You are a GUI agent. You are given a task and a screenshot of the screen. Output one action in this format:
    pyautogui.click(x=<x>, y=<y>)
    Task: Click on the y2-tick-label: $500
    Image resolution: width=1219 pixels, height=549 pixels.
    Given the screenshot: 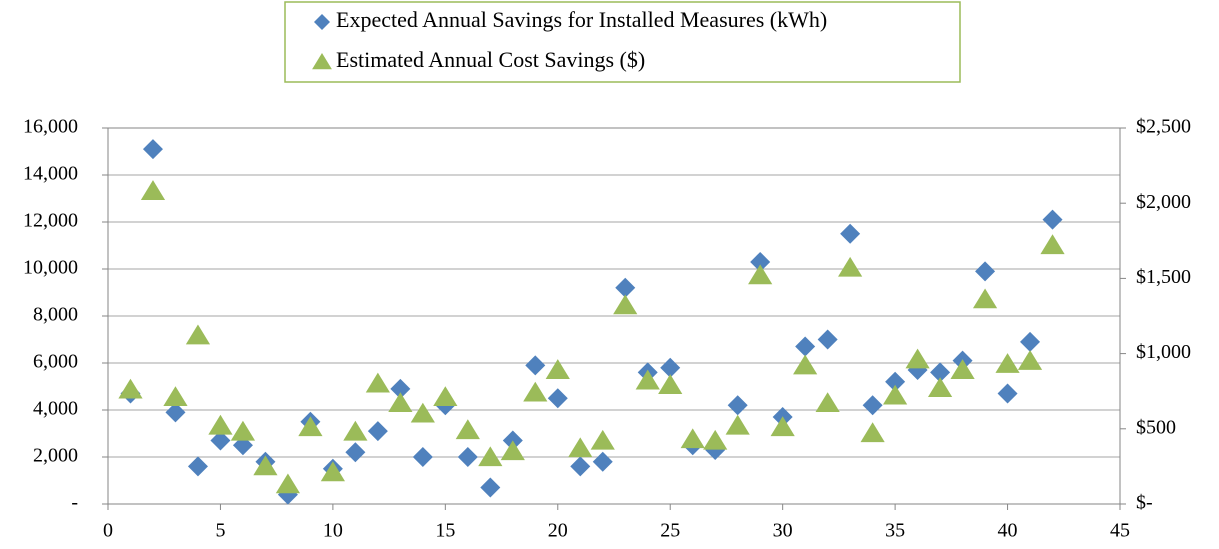 What is the action you would take?
    pyautogui.click(x=1156, y=427)
    